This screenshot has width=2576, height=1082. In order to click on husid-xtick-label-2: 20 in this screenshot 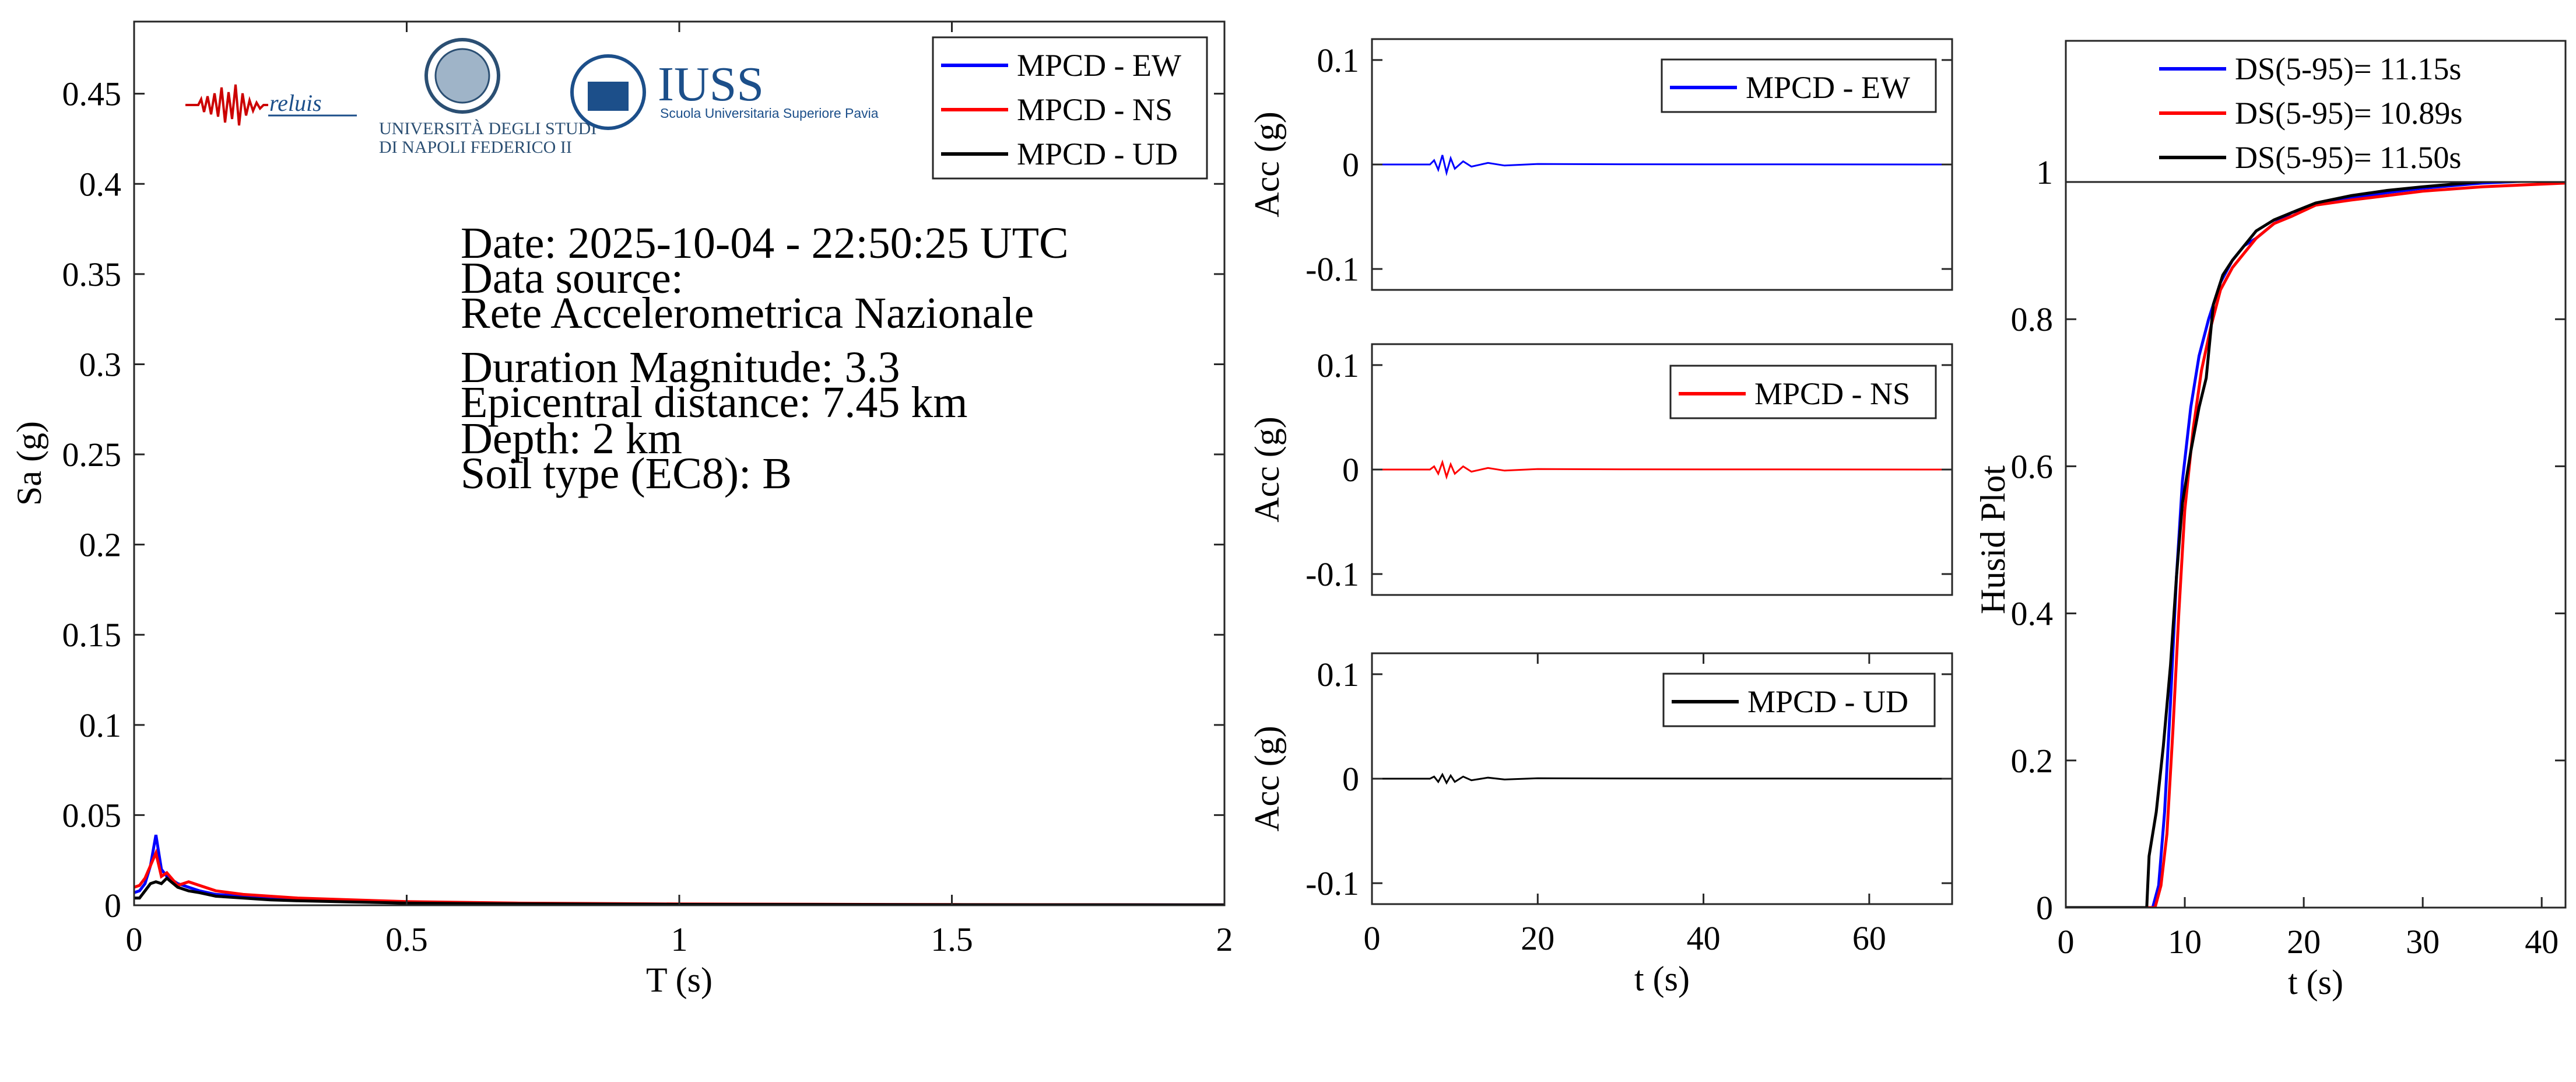, I will do `click(2304, 942)`.